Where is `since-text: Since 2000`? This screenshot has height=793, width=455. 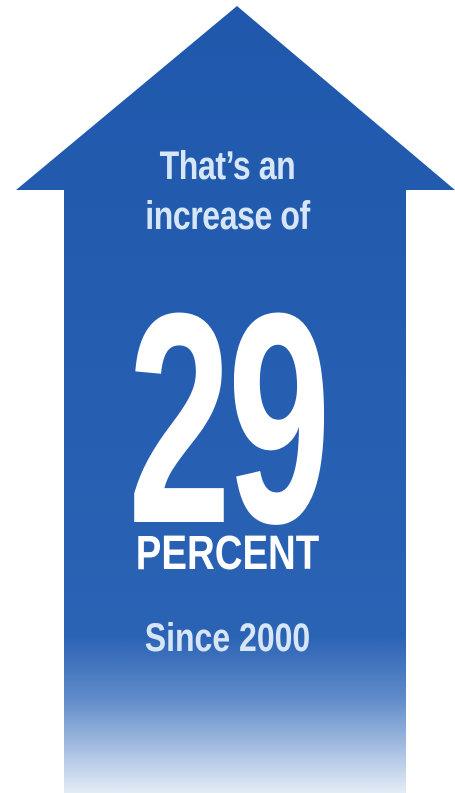 since-text: Since 2000 is located at coordinates (227, 638).